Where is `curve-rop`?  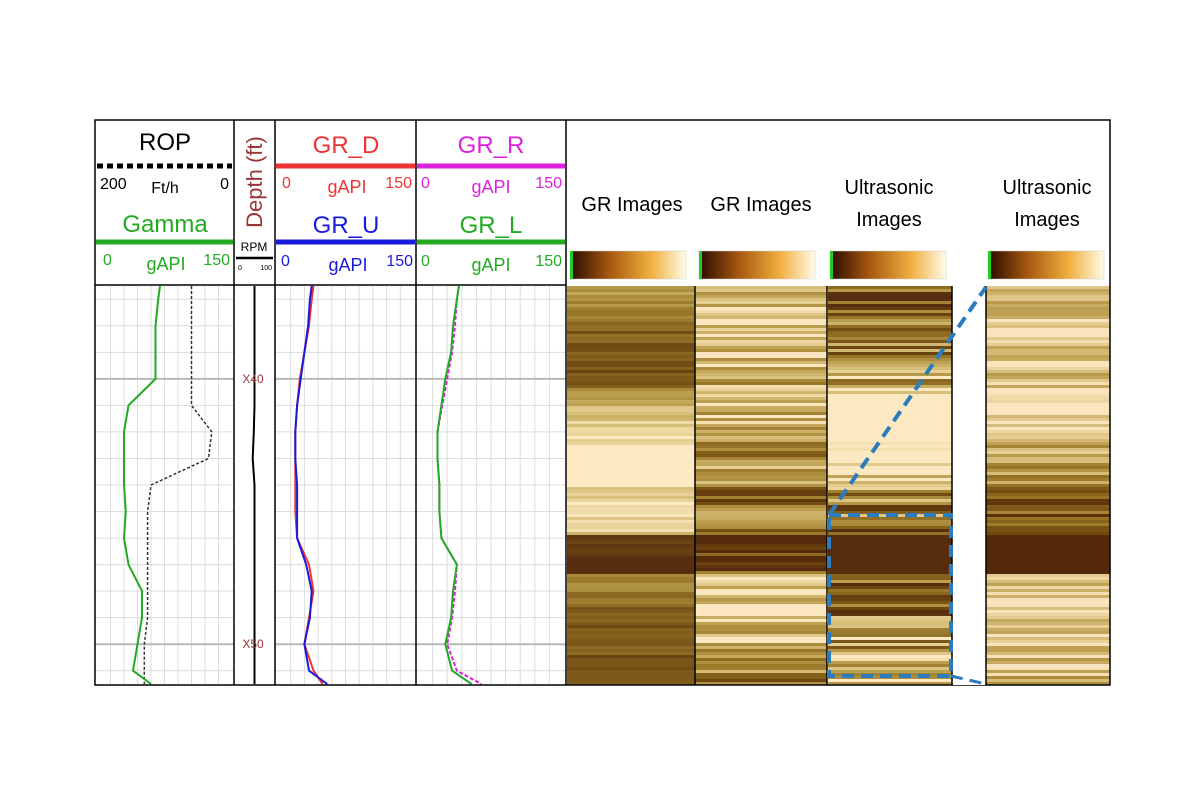 curve-rop is located at coordinates (178, 485).